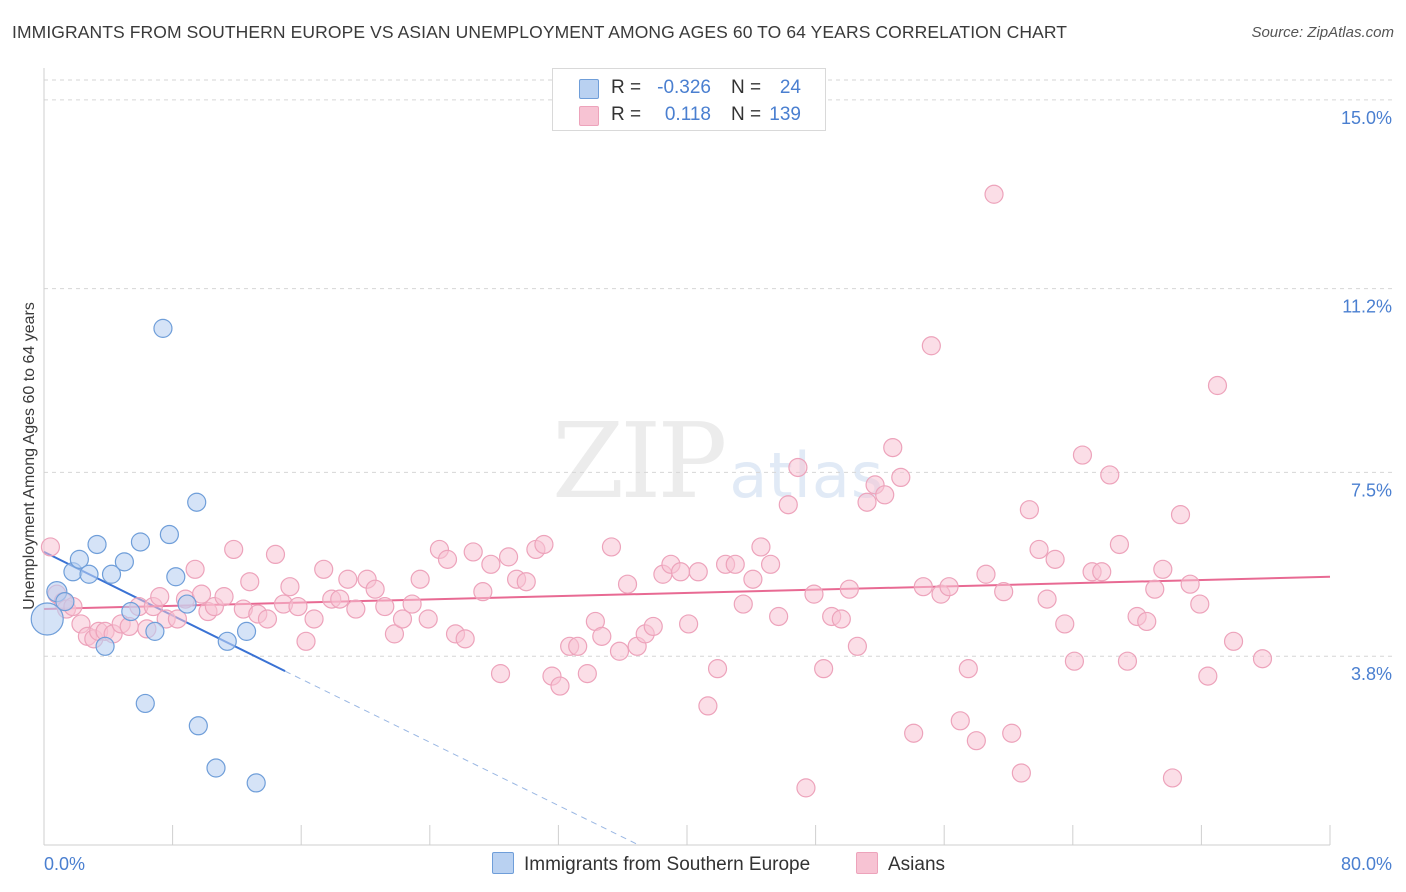  I want to click on bottom-legend-swatch-southern-europe, so click(503, 863).